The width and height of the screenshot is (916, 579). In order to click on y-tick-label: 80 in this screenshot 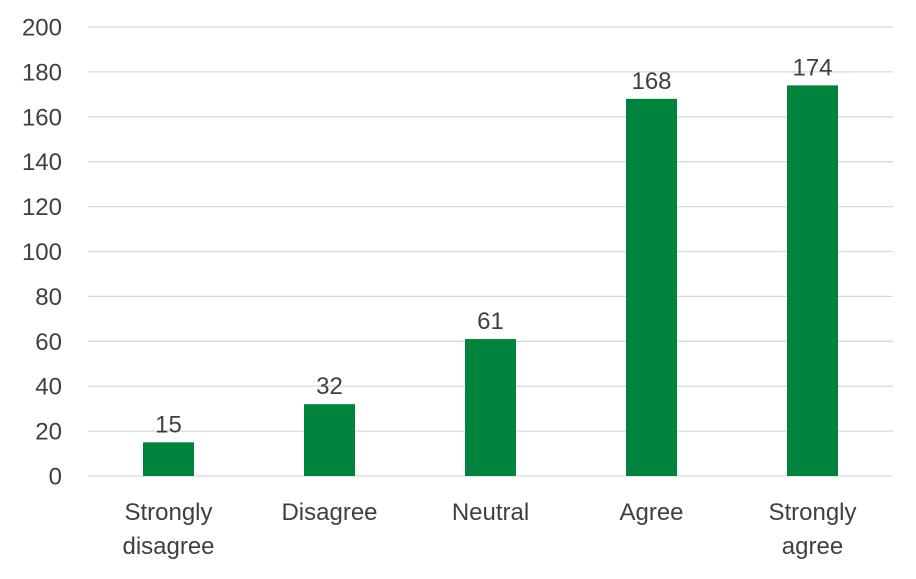, I will do `click(48, 297)`.